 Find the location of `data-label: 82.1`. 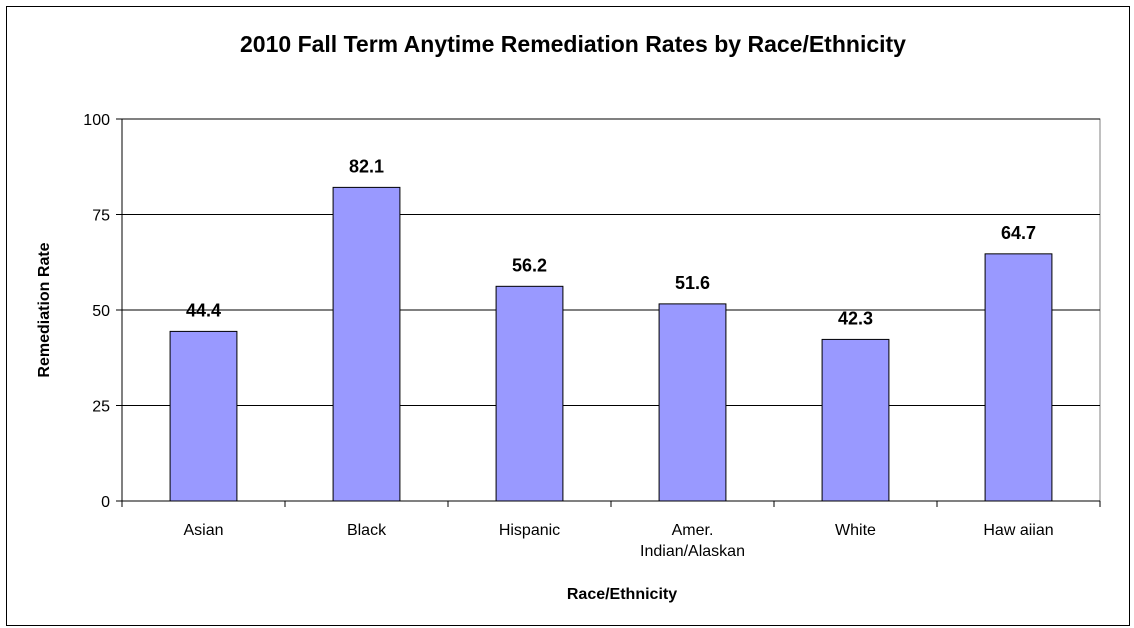

data-label: 82.1 is located at coordinates (366, 166).